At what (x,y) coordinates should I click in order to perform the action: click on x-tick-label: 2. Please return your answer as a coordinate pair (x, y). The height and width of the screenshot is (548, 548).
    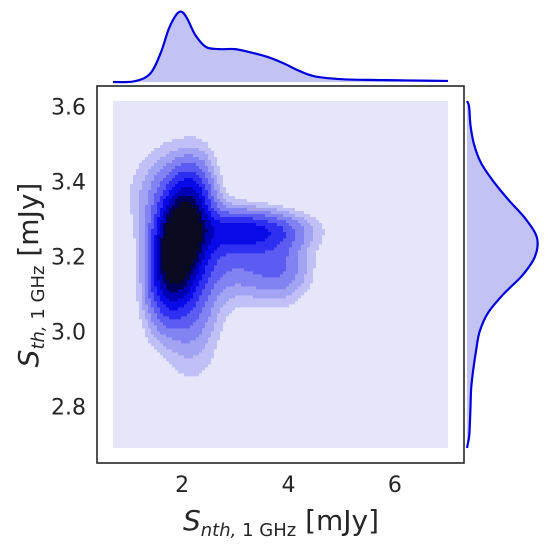
    Looking at the image, I should click on (182, 485).